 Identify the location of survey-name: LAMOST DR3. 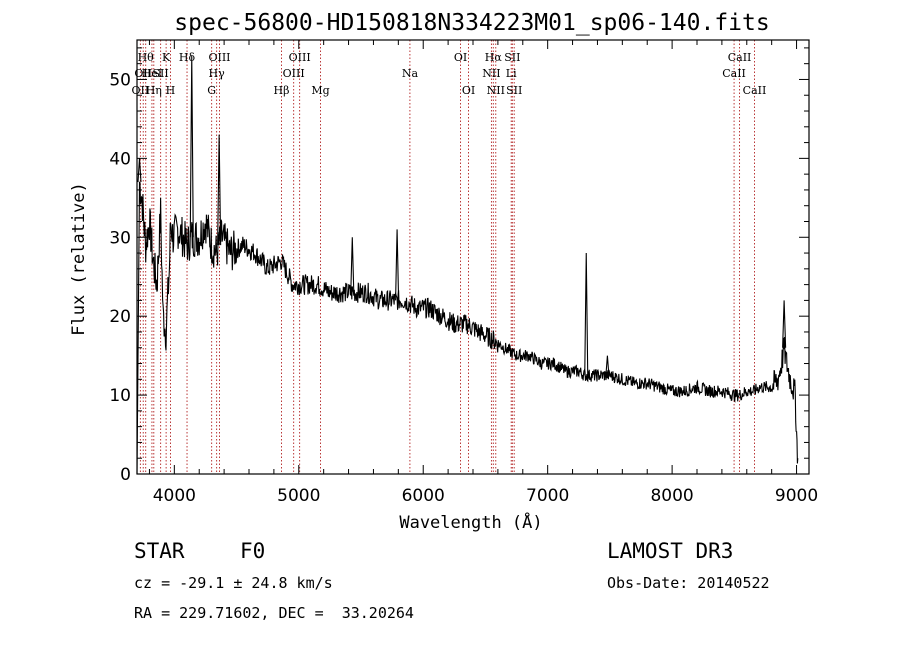
(670, 551).